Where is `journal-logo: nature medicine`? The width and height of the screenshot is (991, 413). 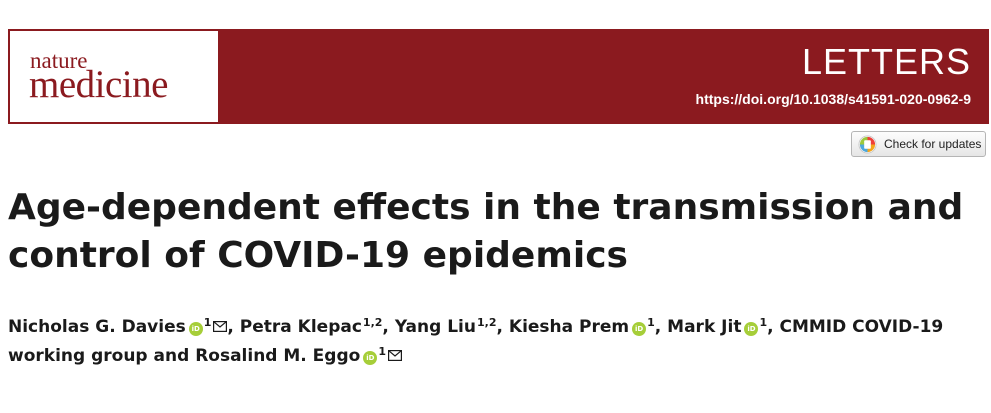
journal-logo: nature medicine is located at coordinates (114, 76).